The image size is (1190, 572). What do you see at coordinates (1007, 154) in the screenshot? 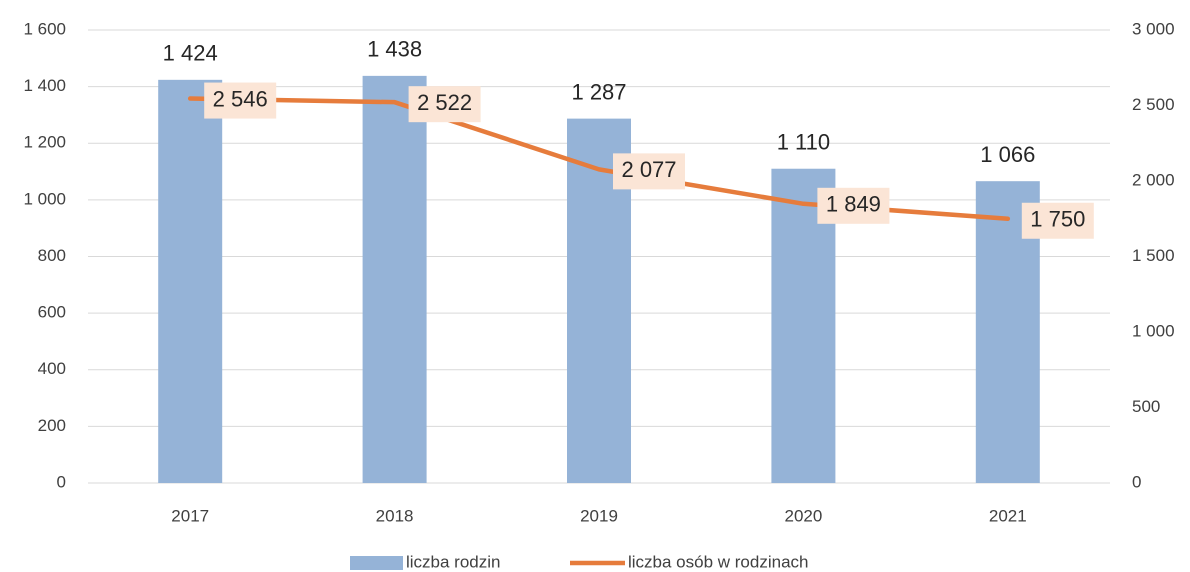
I see `bar-value-label: 1 066` at bounding box center [1007, 154].